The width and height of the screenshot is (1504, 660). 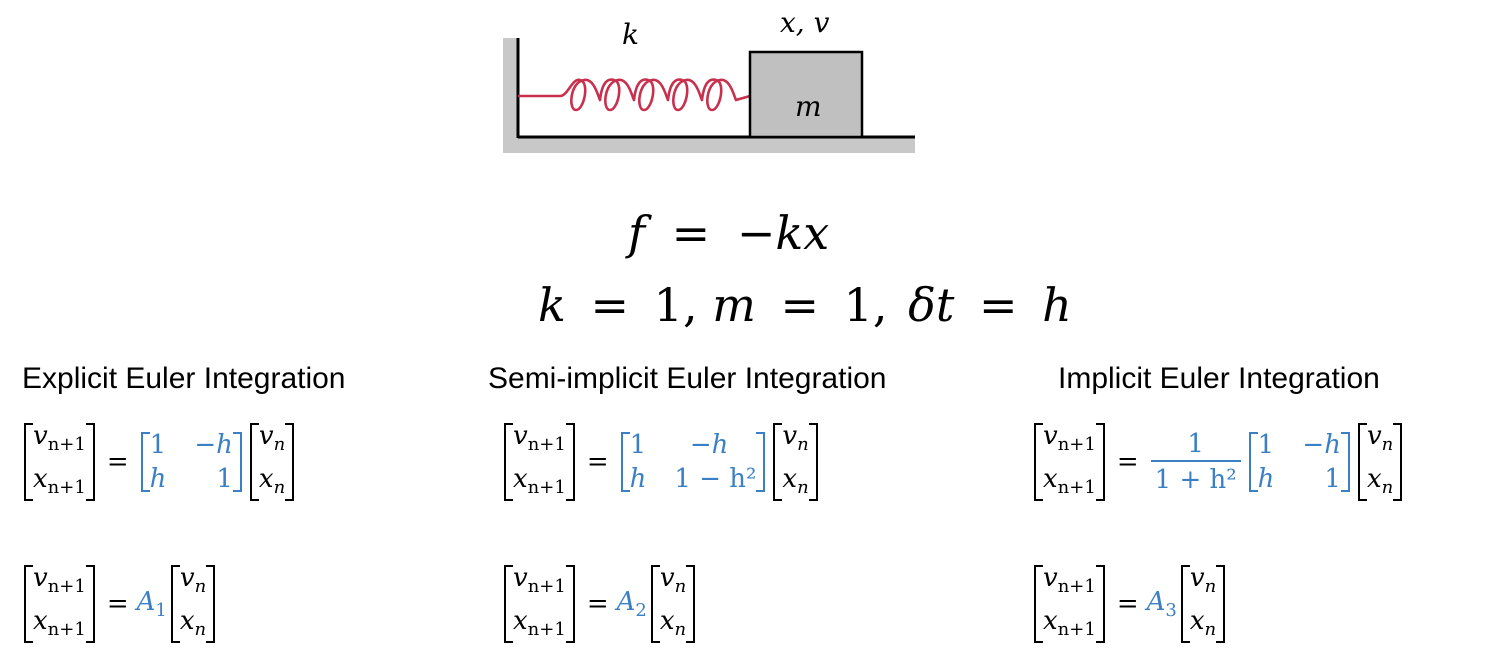 I want to click on wall-shadow, so click(x=510, y=95).